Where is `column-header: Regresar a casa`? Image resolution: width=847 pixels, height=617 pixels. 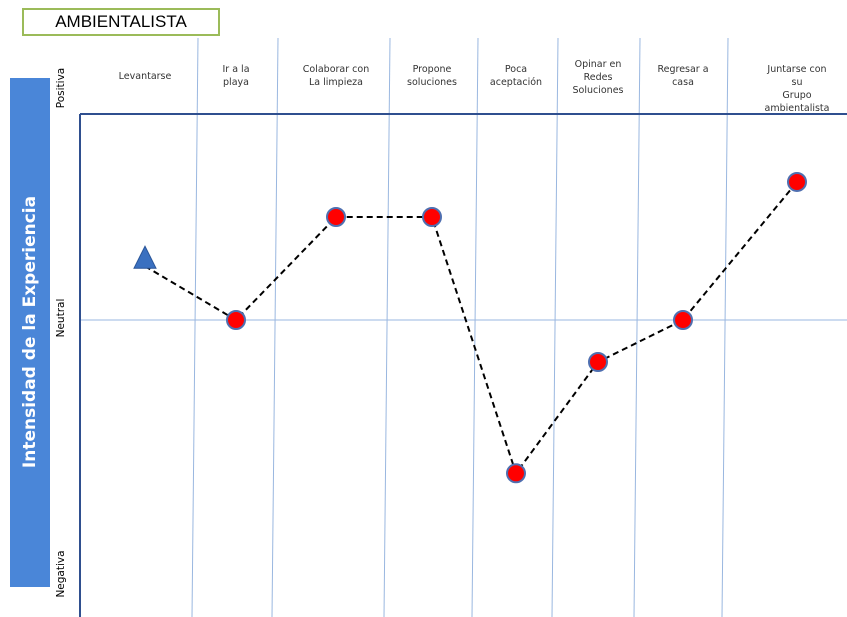
column-header: Regresar a casa is located at coordinates (683, 76).